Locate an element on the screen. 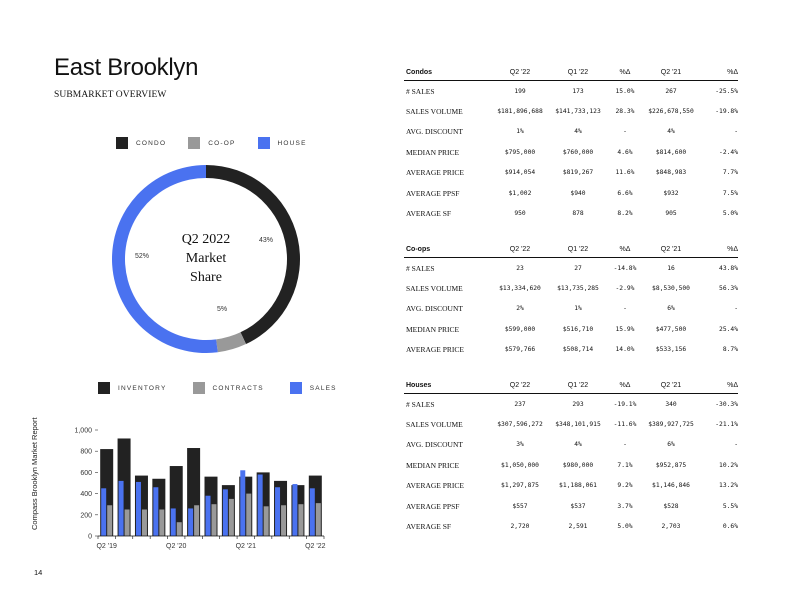 This screenshot has width=792, height=612. table-cell: 16 is located at coordinates (671, 268).